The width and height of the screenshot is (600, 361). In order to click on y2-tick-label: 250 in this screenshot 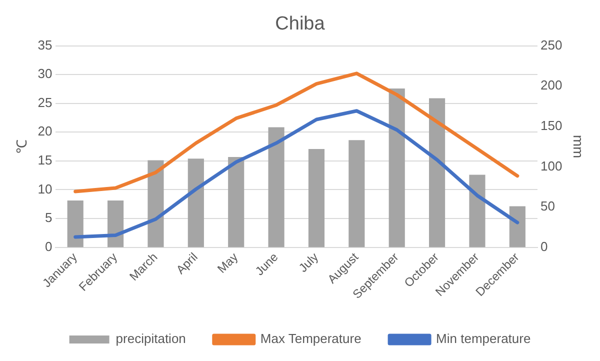, I will do `click(551, 44)`.